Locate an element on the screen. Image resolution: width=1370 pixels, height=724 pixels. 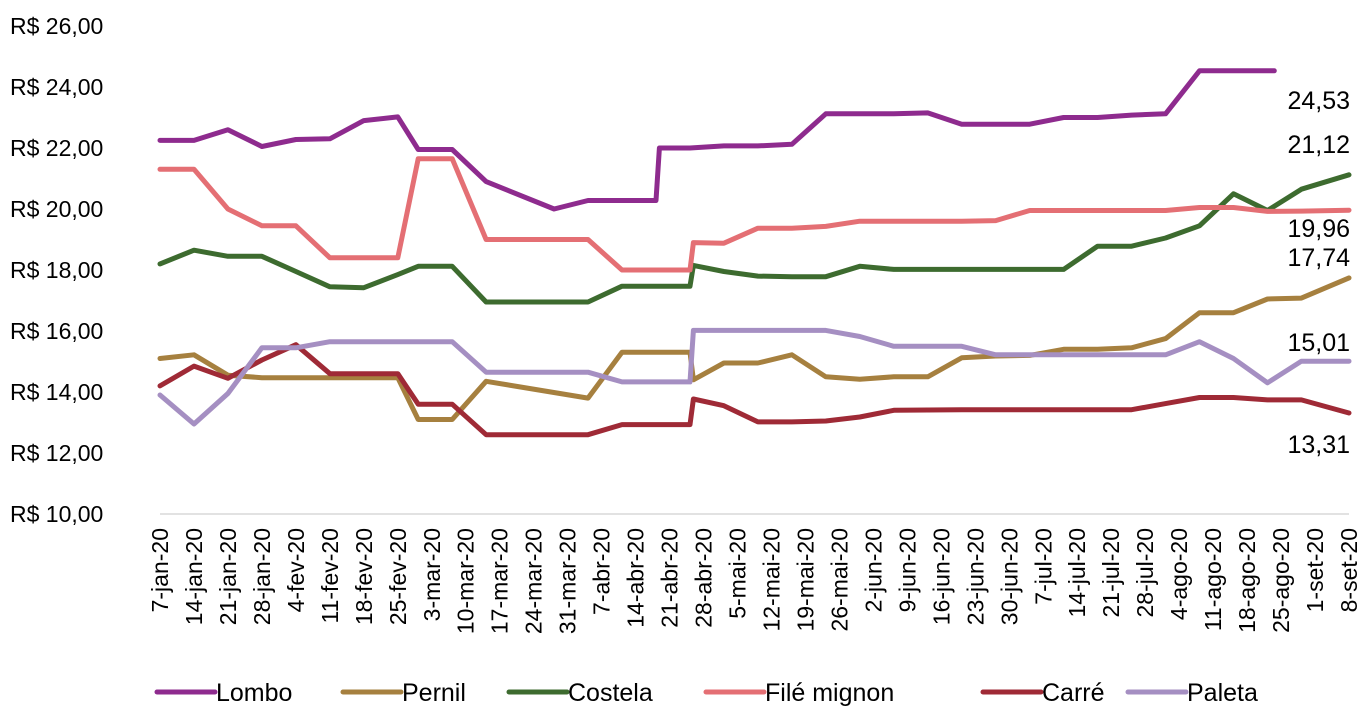
legend-item-lombo: Lombo is located at coordinates (223, 693).